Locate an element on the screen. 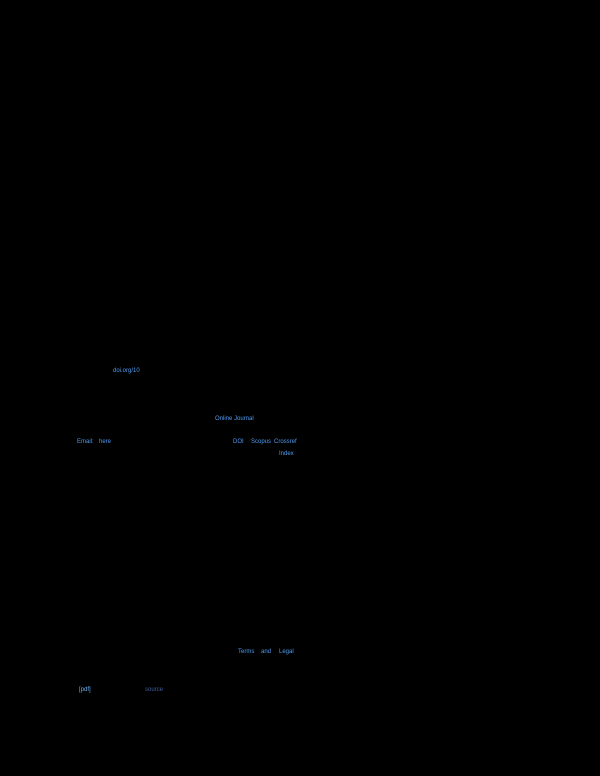 The width and height of the screenshot is (600, 776). link-source-hyperlink: source is located at coordinates (154, 690).